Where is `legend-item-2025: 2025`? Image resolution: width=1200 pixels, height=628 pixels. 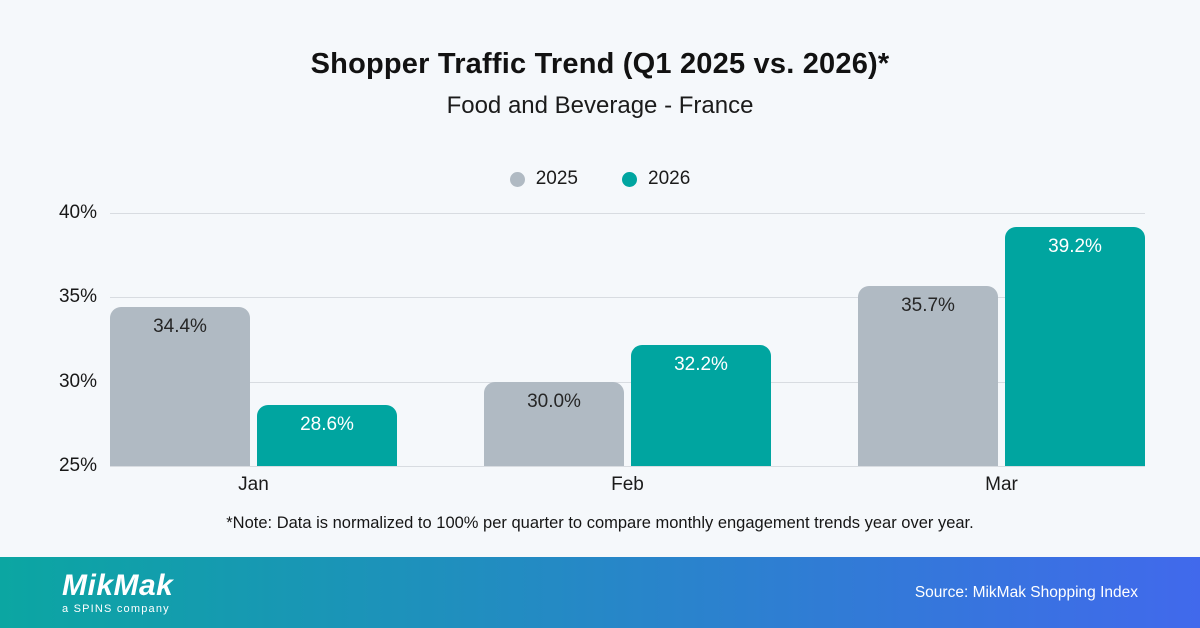 legend-item-2025: 2025 is located at coordinates (543, 179).